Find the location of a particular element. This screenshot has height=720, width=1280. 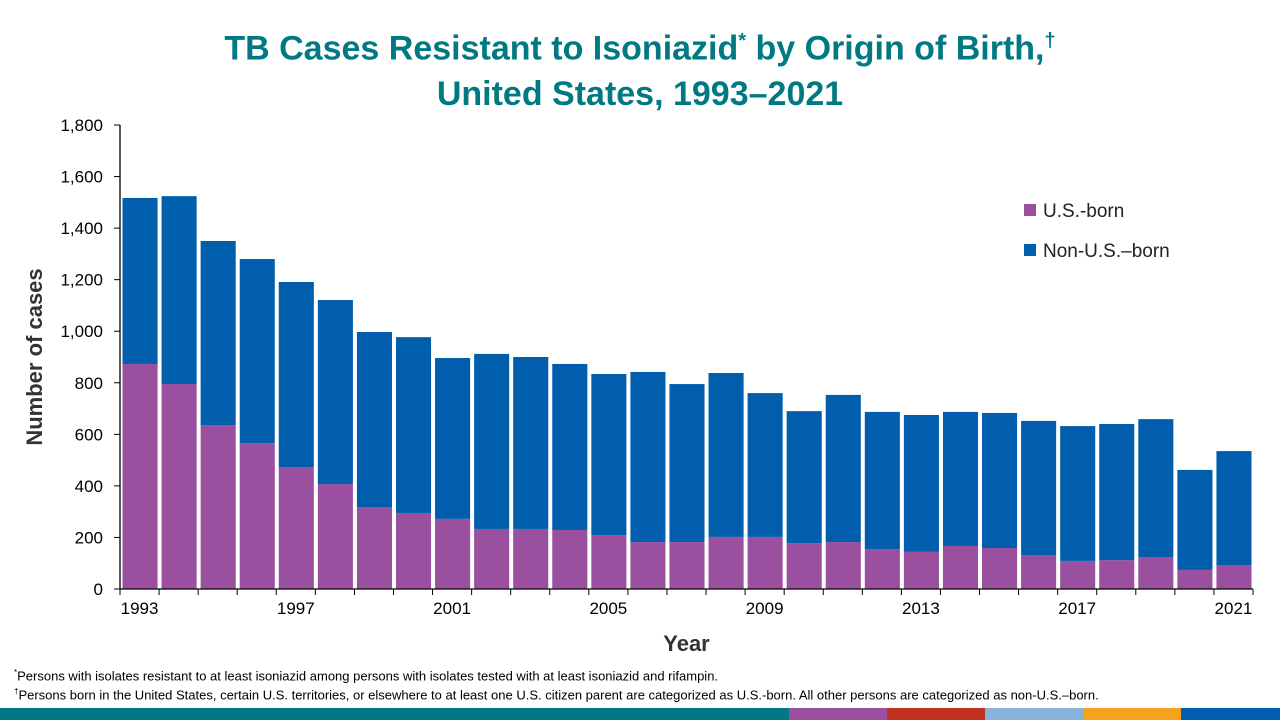

y-tick-label: 800 is located at coordinates (89, 383).